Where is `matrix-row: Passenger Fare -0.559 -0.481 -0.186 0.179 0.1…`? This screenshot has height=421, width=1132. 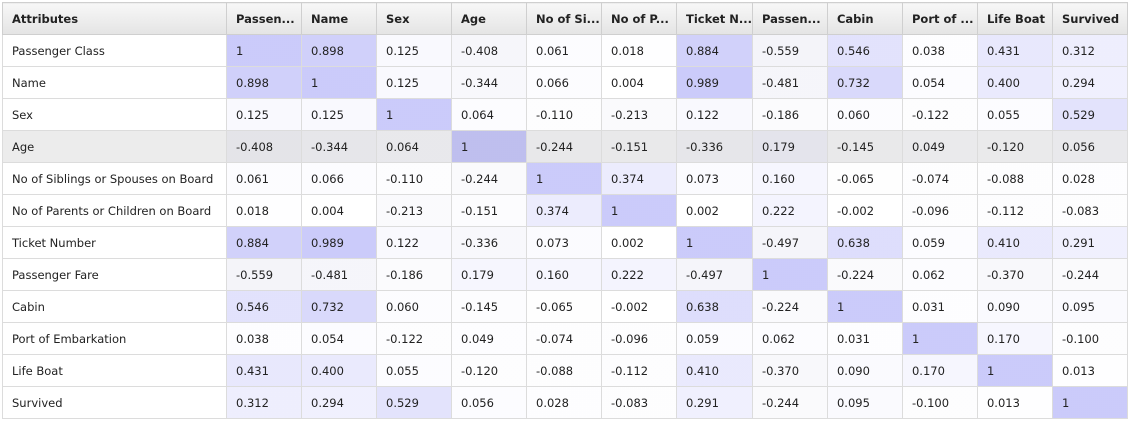 matrix-row: Passenger Fare -0.559 -0.481 -0.186 0.179 0.1… is located at coordinates (565, 274).